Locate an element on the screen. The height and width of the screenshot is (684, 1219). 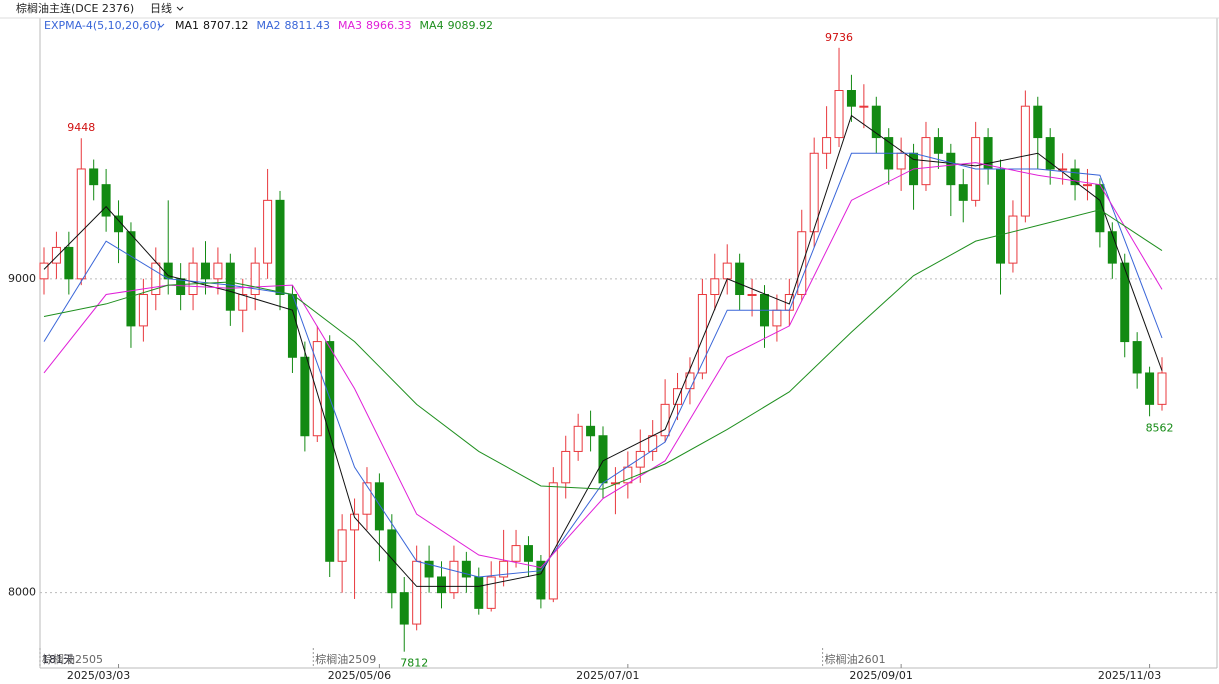
x-tick-label: 2025/03/03 is located at coordinates (98, 675).